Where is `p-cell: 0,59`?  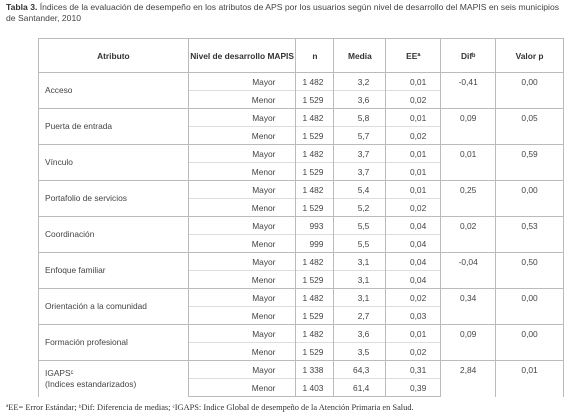 p-cell: 0,59 is located at coordinates (529, 162).